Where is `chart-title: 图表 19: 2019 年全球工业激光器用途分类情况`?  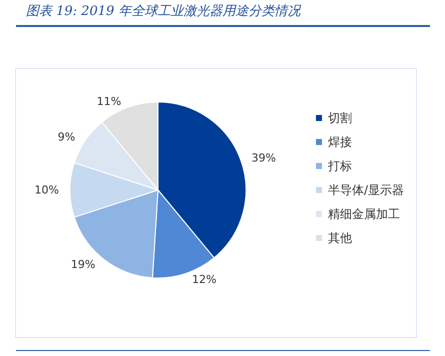 chart-title: 图表 19: 2019 年全球工业激光器用途分类情况 is located at coordinates (163, 11).